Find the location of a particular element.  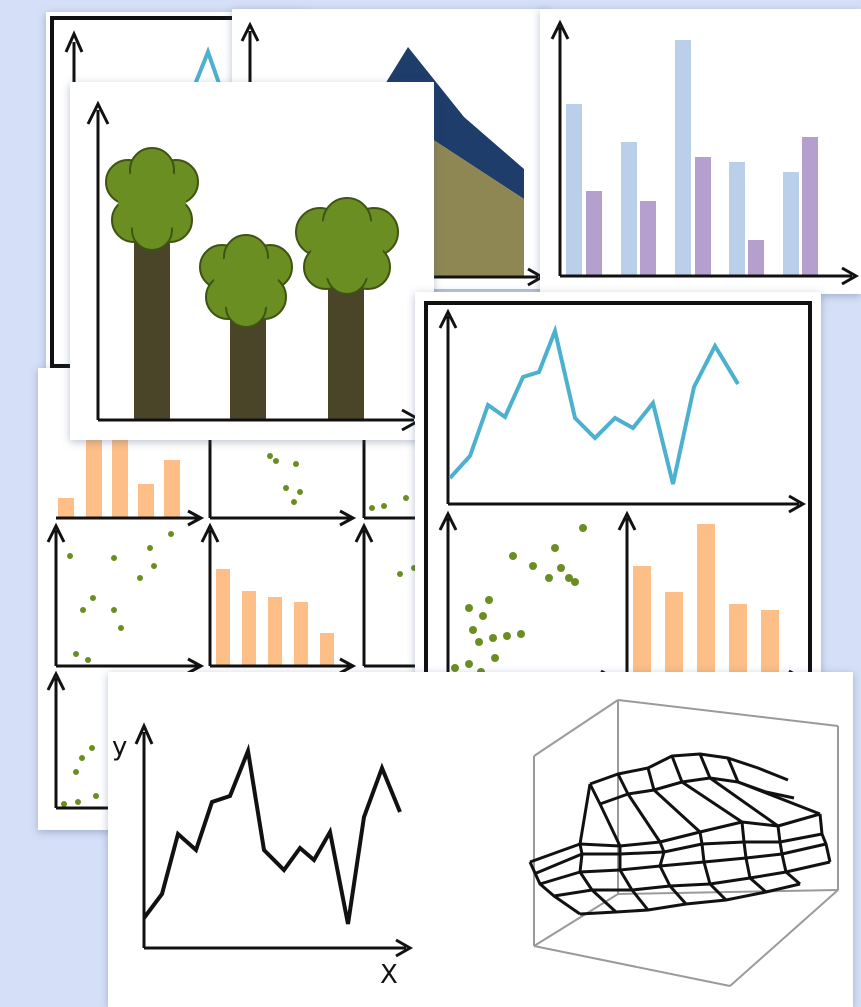

x-axis-label: X is located at coordinates (389, 975).